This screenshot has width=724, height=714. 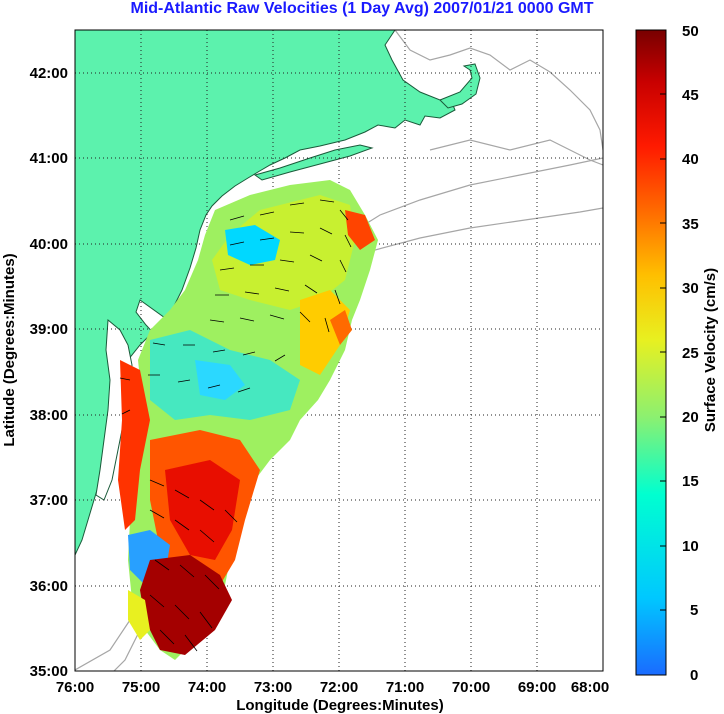 What do you see at coordinates (49, 415) in the screenshot?
I see `y-tick-label: 38:00` at bounding box center [49, 415].